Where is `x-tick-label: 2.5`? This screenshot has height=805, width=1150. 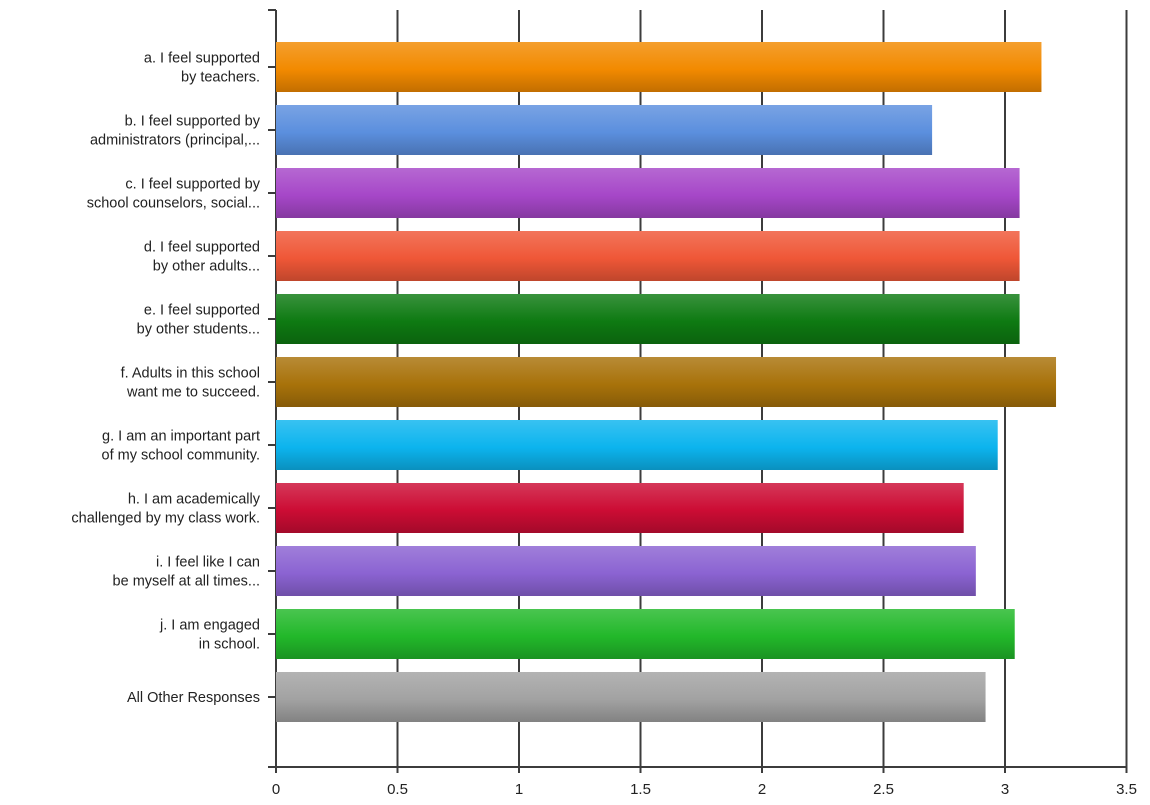
x-tick-label: 2.5 is located at coordinates (883, 789).